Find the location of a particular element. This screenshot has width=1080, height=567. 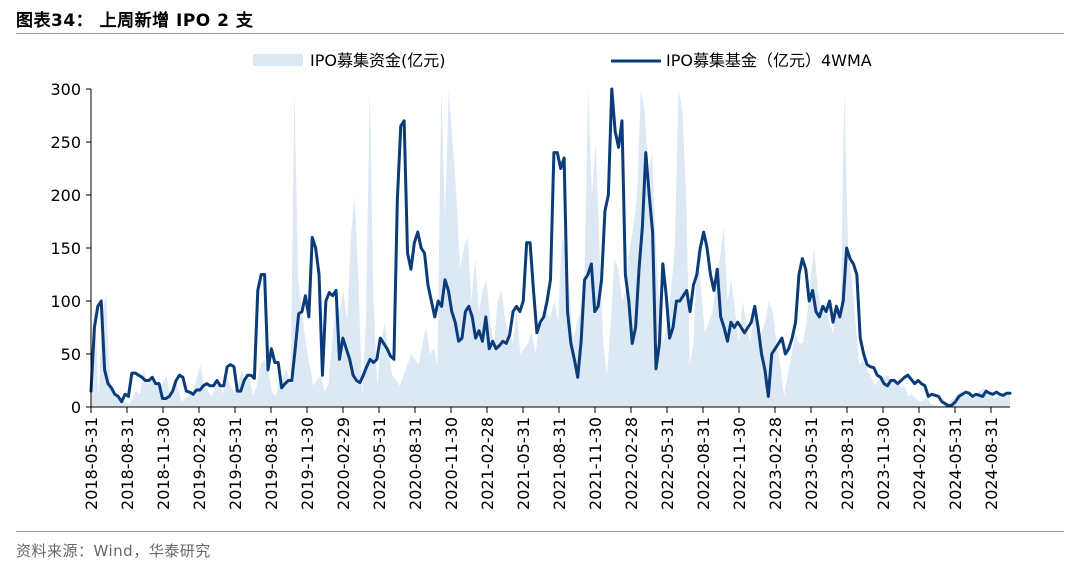

x-tick-label: 2022-11-30 is located at coordinates (739, 463).